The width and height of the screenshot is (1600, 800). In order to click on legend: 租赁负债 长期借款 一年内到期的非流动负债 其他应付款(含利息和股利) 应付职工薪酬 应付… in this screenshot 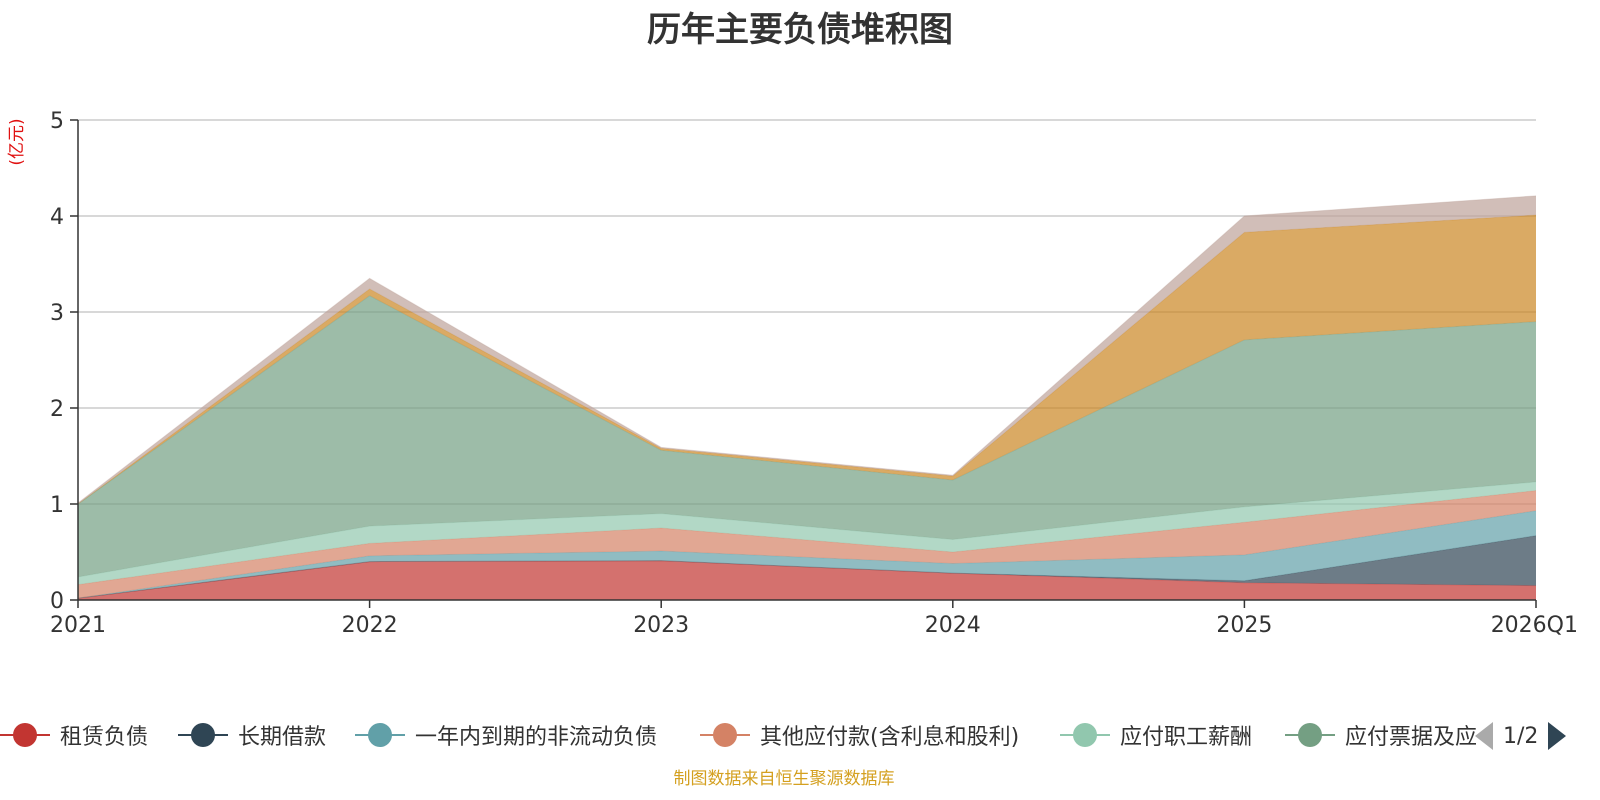, I will do `click(800, 735)`.